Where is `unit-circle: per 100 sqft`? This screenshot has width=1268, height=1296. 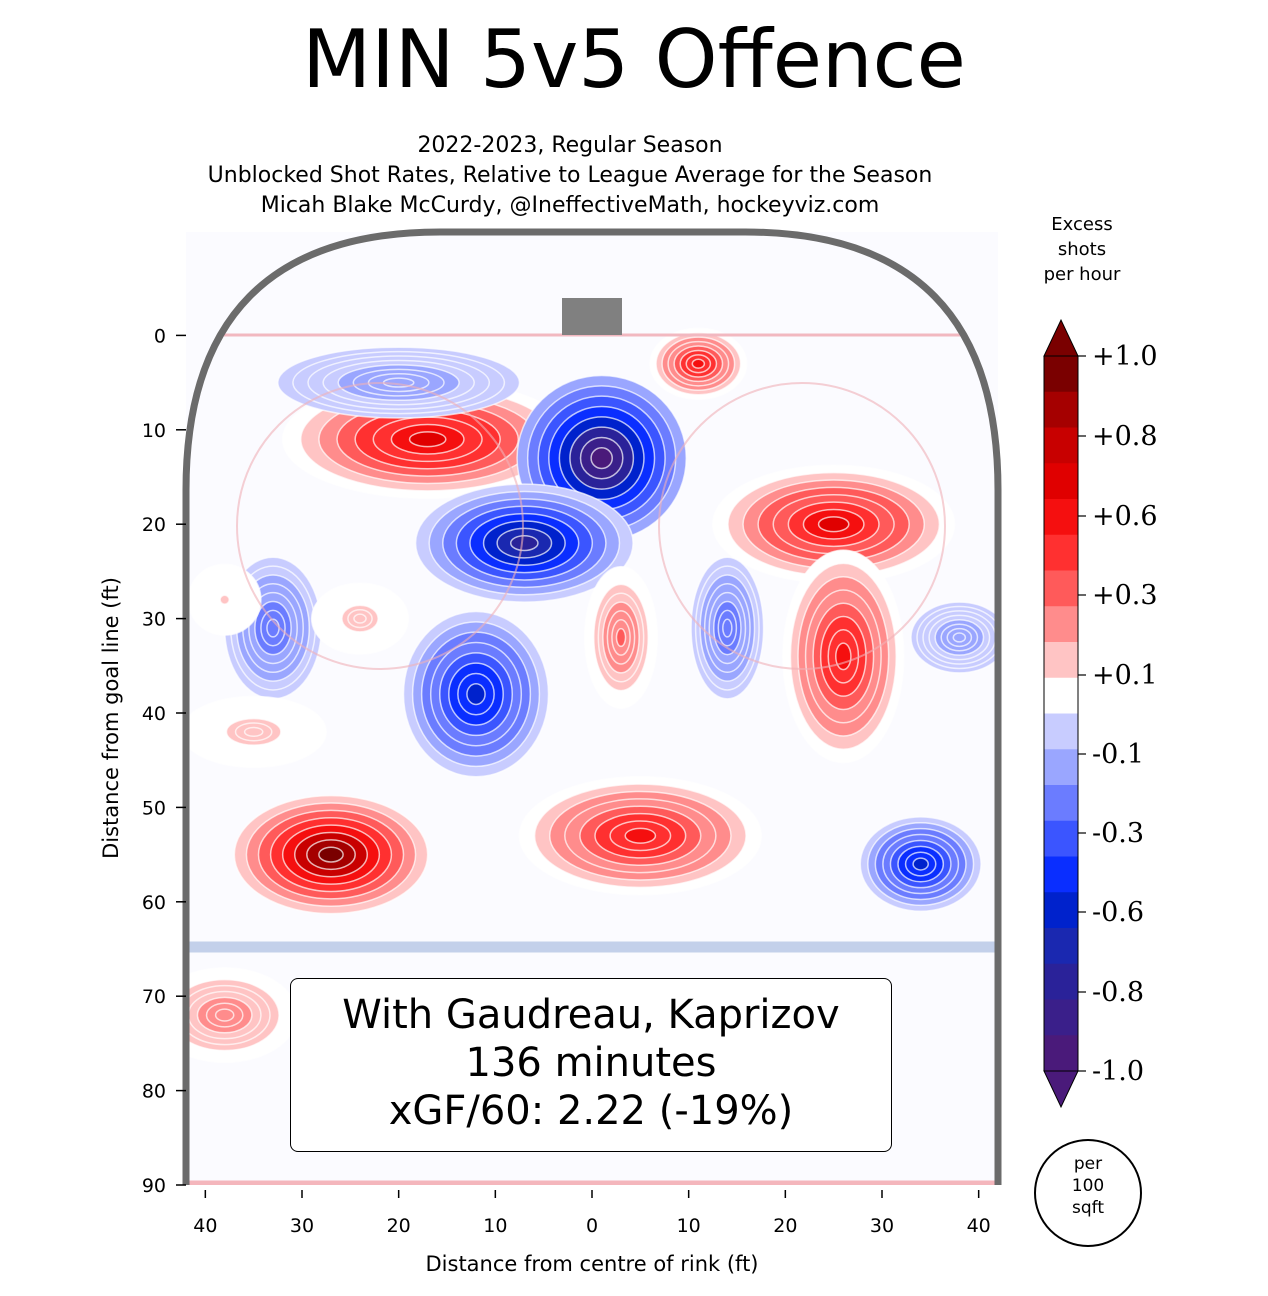
unit-circle: per 100 sqft is located at coordinates (1088, 1193).